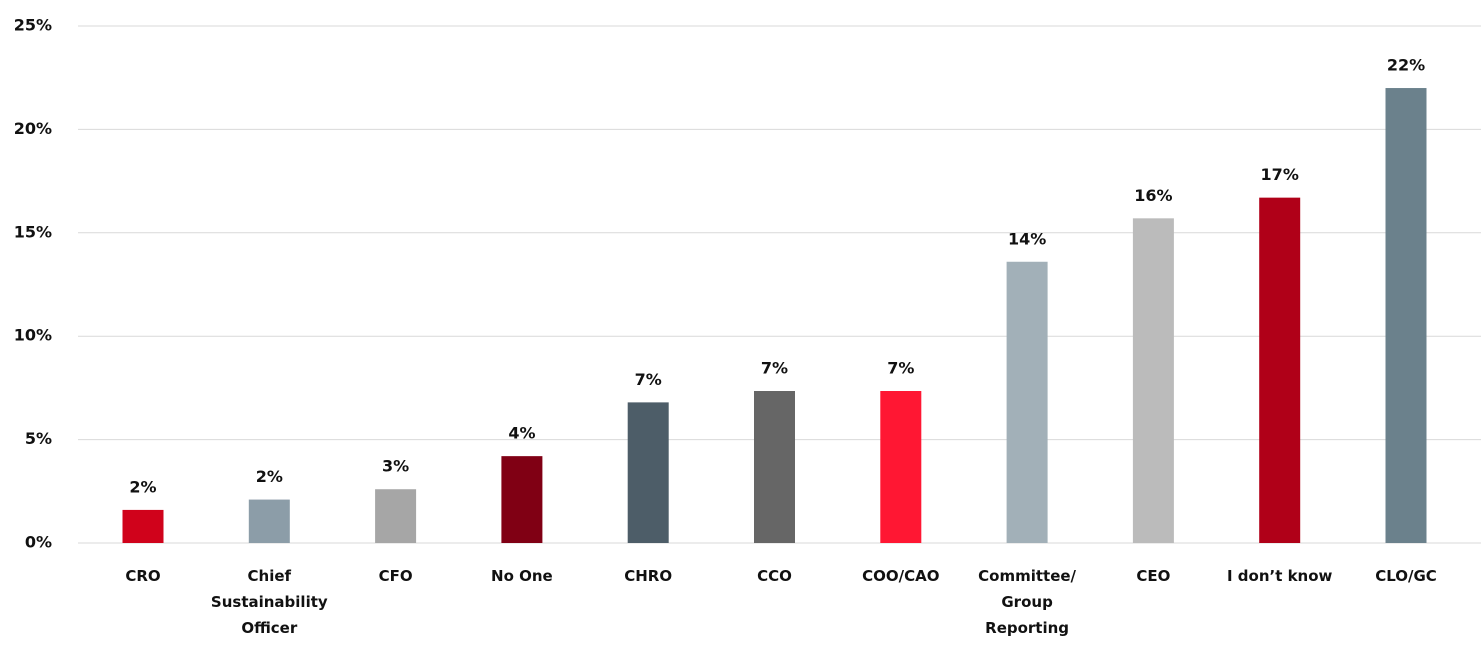 The width and height of the screenshot is (1481, 650). What do you see at coordinates (1279, 576) in the screenshot?
I see `x-tick-label: I don’t know` at bounding box center [1279, 576].